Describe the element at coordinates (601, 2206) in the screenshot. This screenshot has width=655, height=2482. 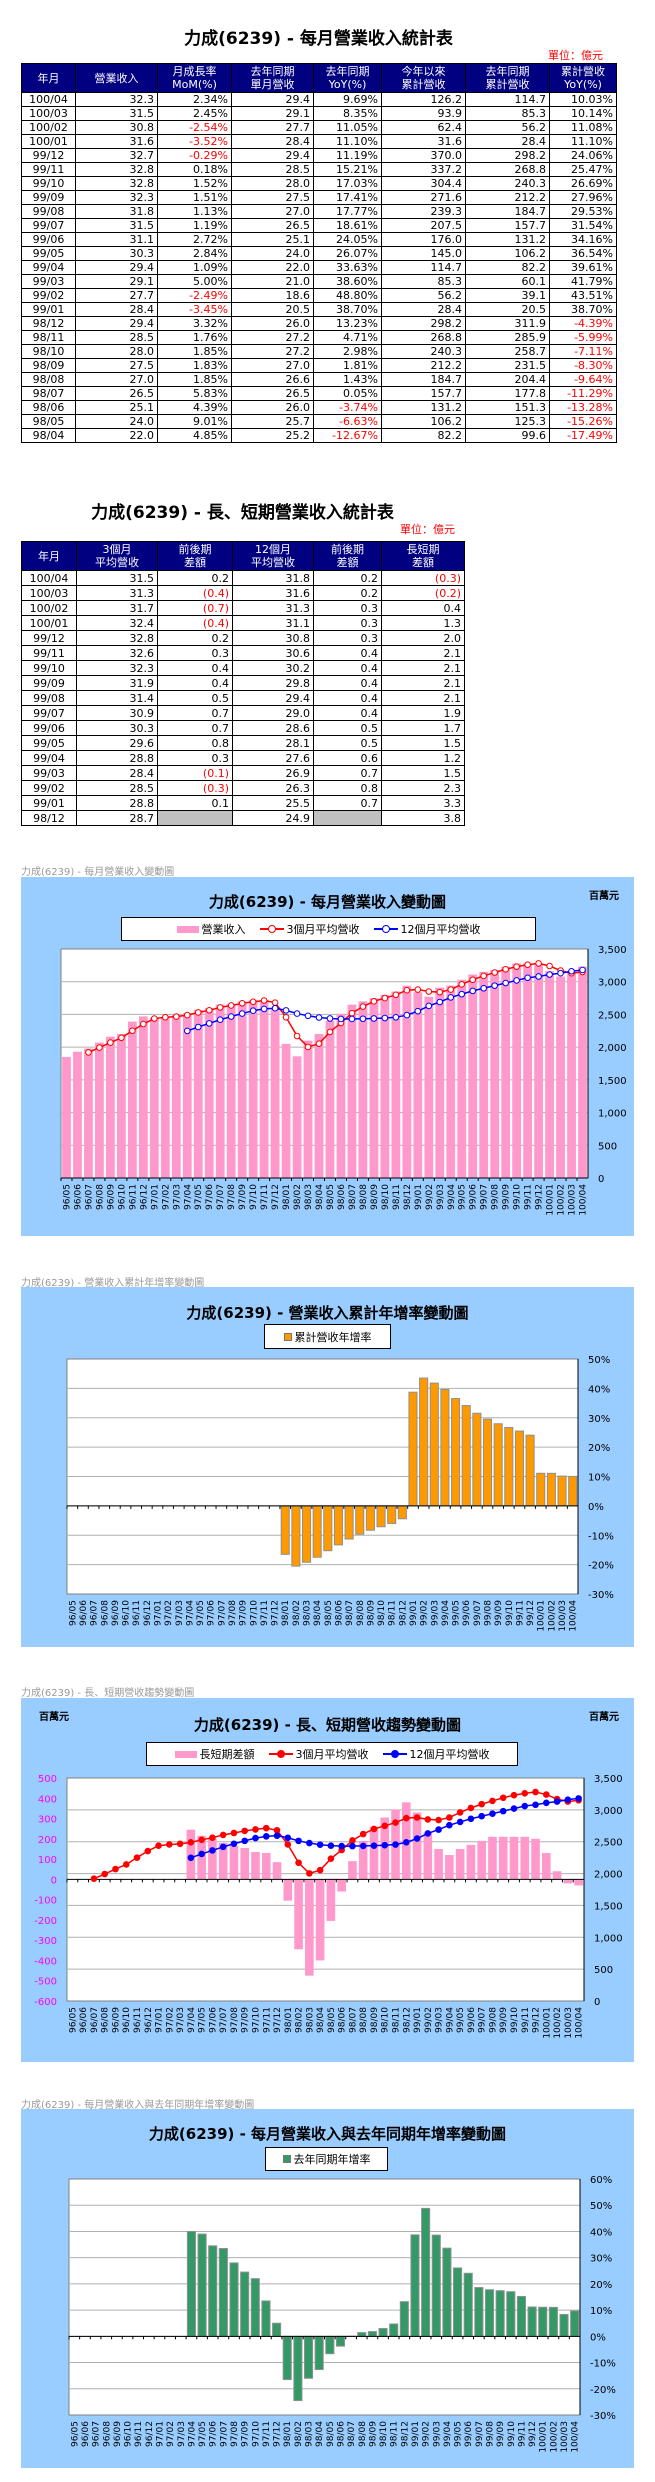
I see `y-tick-label: 50%` at that location.